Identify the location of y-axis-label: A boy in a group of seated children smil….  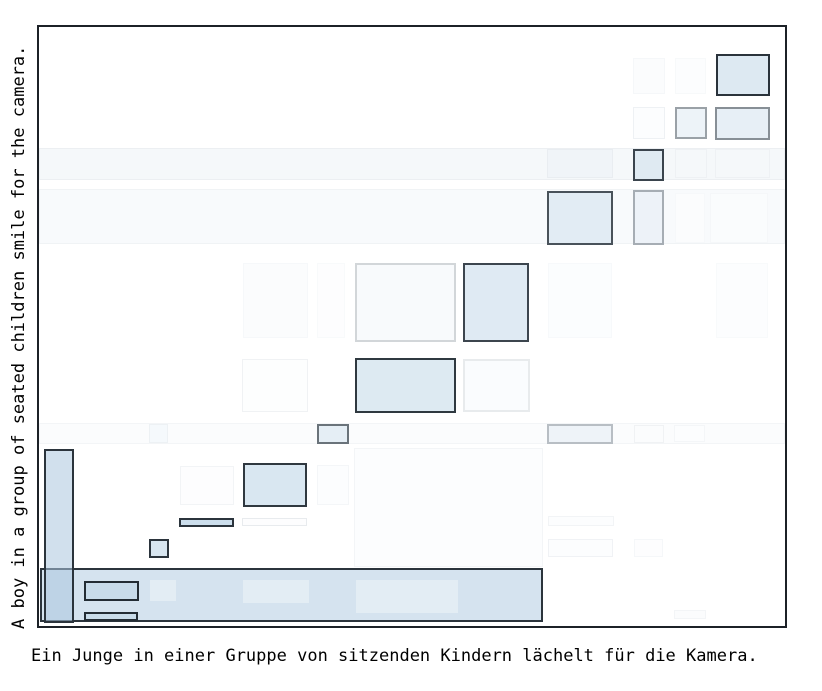
(19, 337).